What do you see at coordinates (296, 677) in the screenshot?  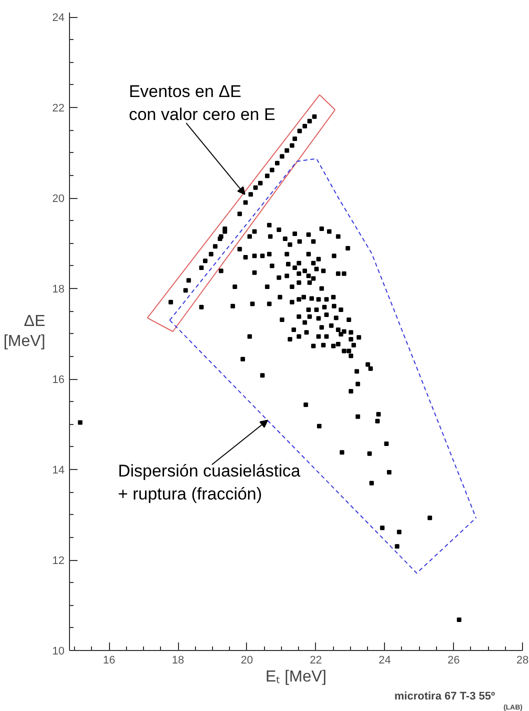 I see `x-axis-title: Eₜ [MeV]` at bounding box center [296, 677].